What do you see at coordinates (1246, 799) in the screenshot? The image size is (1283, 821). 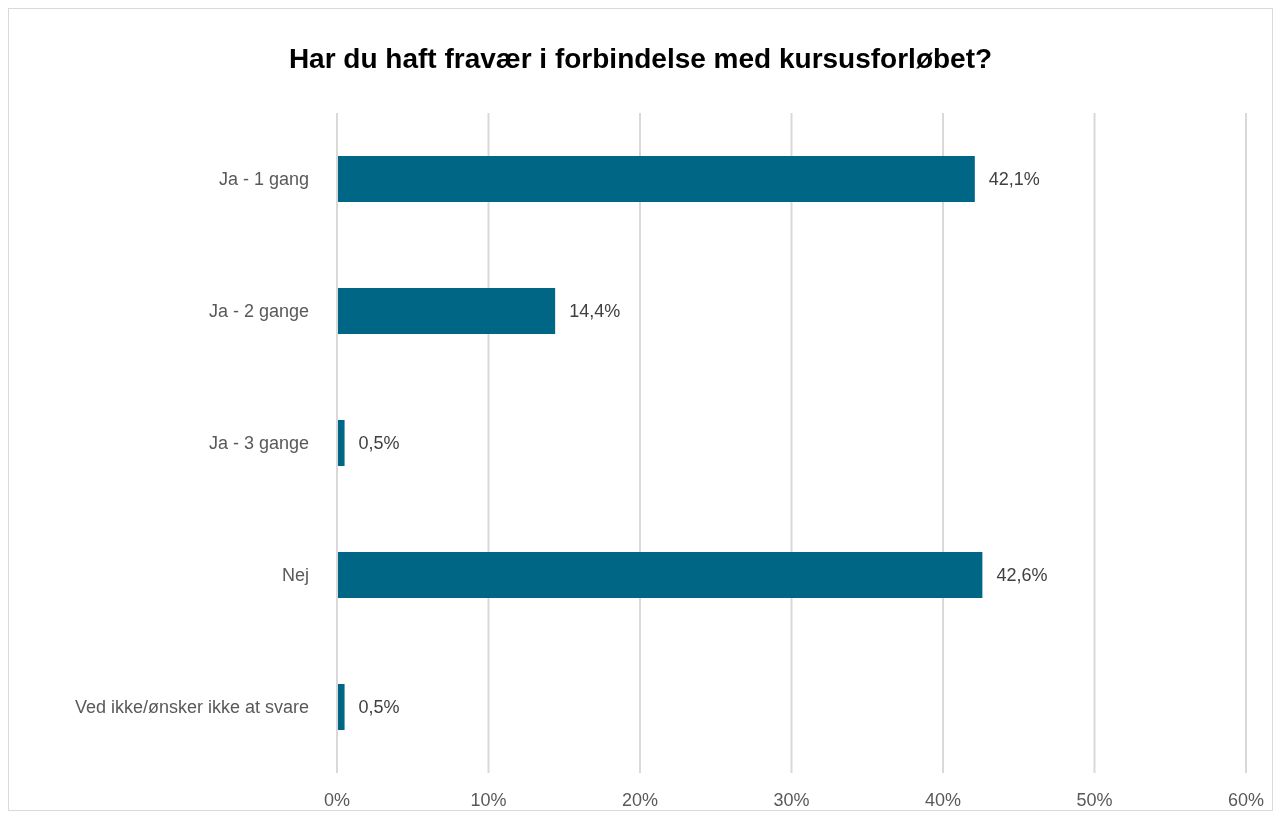 I see `x-tick-label: 60%` at bounding box center [1246, 799].